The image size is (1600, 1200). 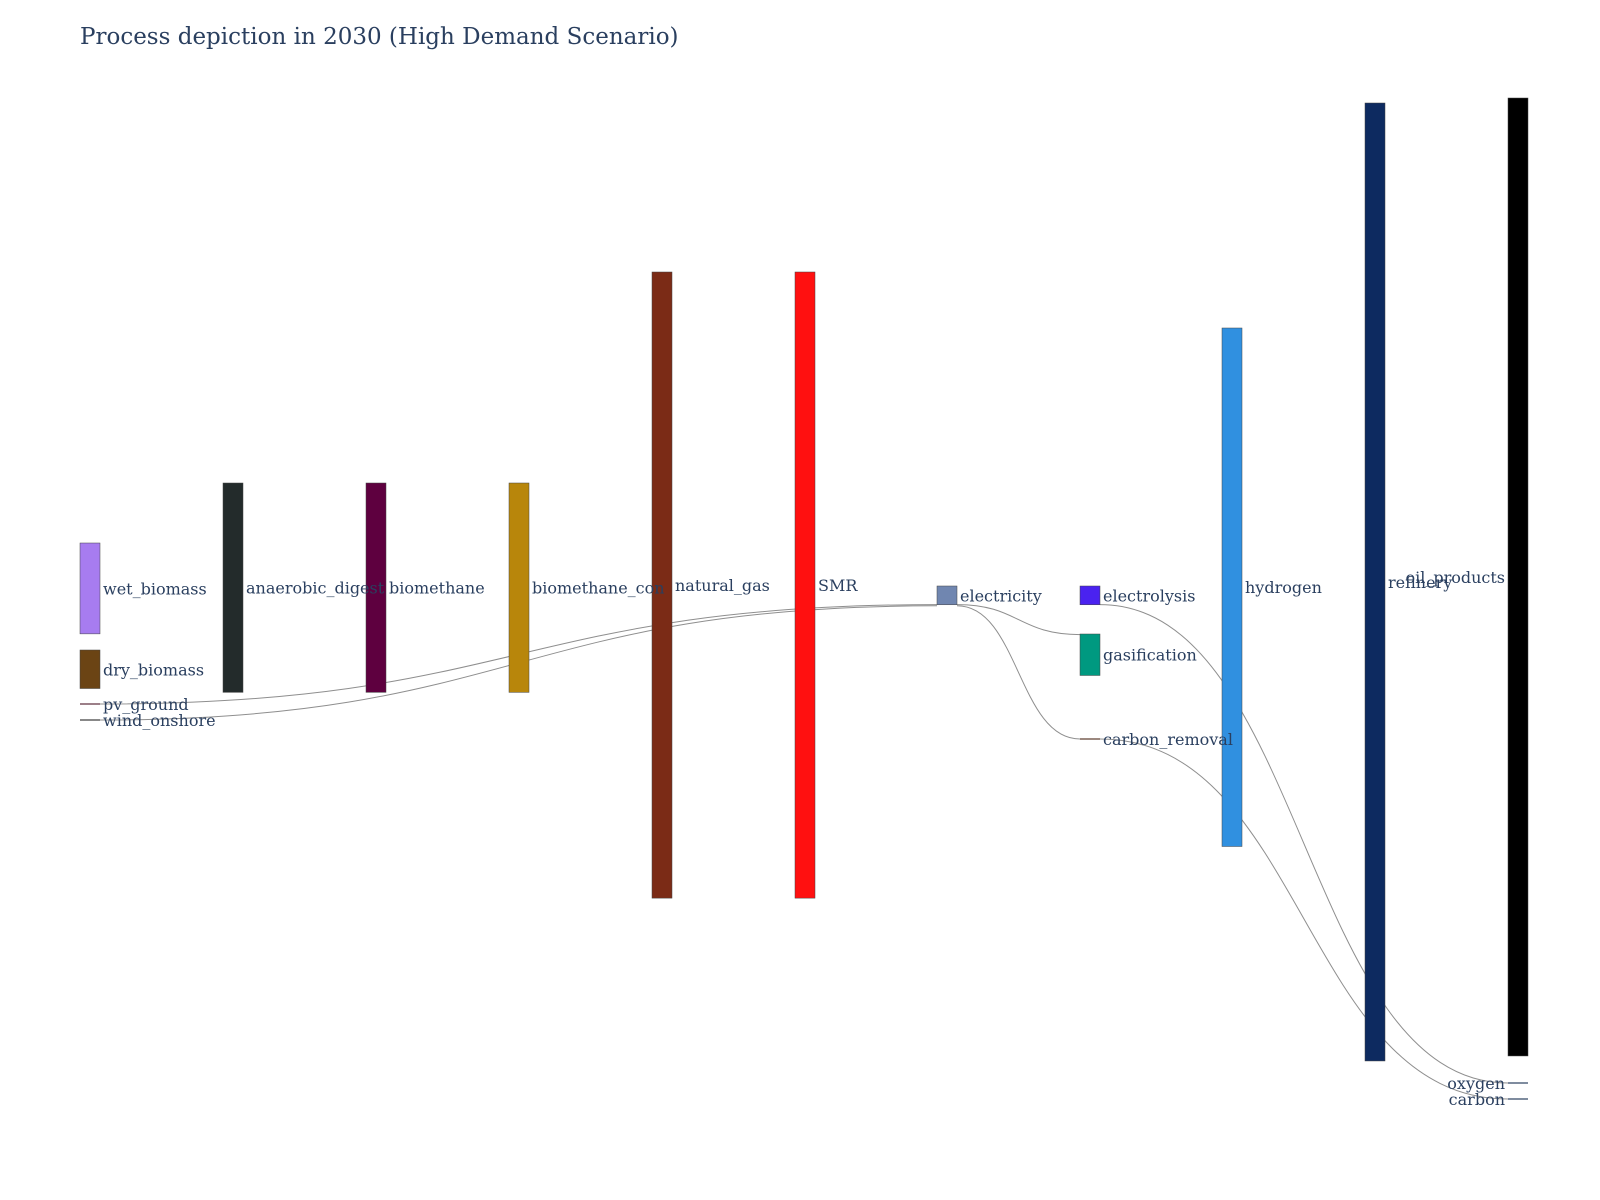 I want to click on node-label-carbon: carbon, so click(x=1477, y=1099).